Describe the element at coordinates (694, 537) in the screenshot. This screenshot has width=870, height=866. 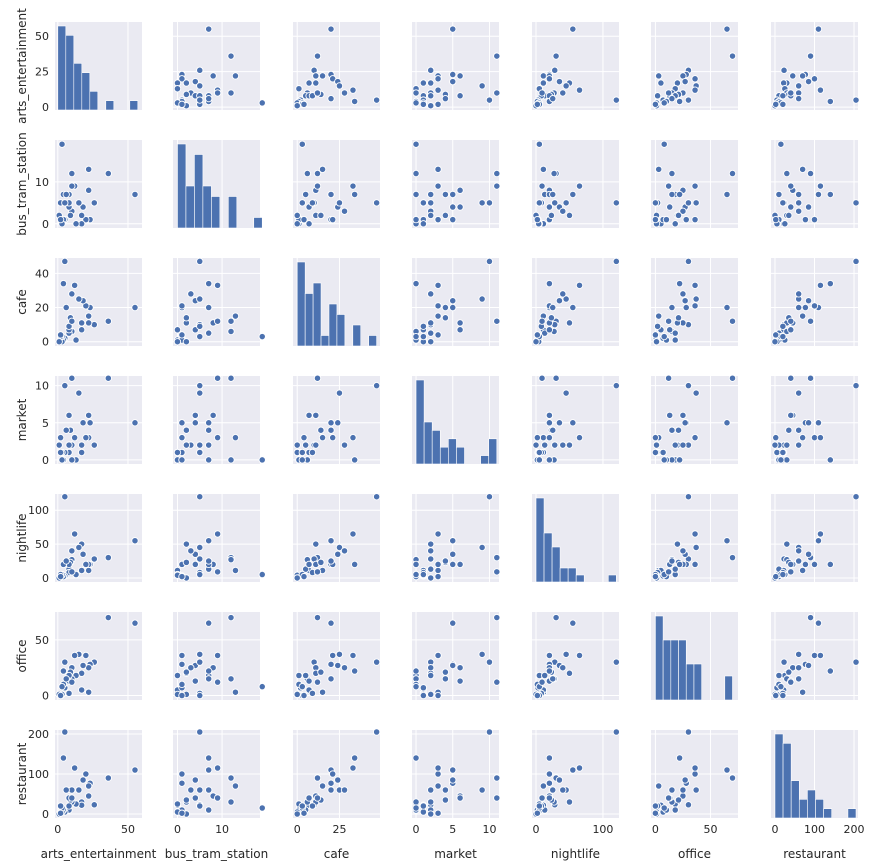
I see `panel-nightlife-vs-office` at that location.